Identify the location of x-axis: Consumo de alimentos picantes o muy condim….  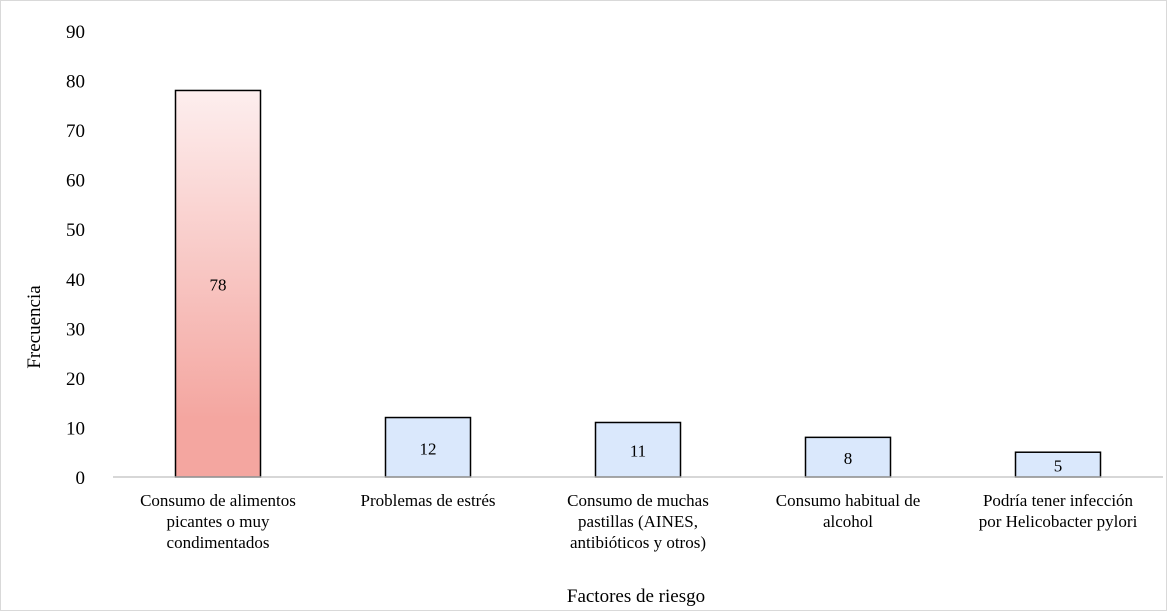
(638, 514).